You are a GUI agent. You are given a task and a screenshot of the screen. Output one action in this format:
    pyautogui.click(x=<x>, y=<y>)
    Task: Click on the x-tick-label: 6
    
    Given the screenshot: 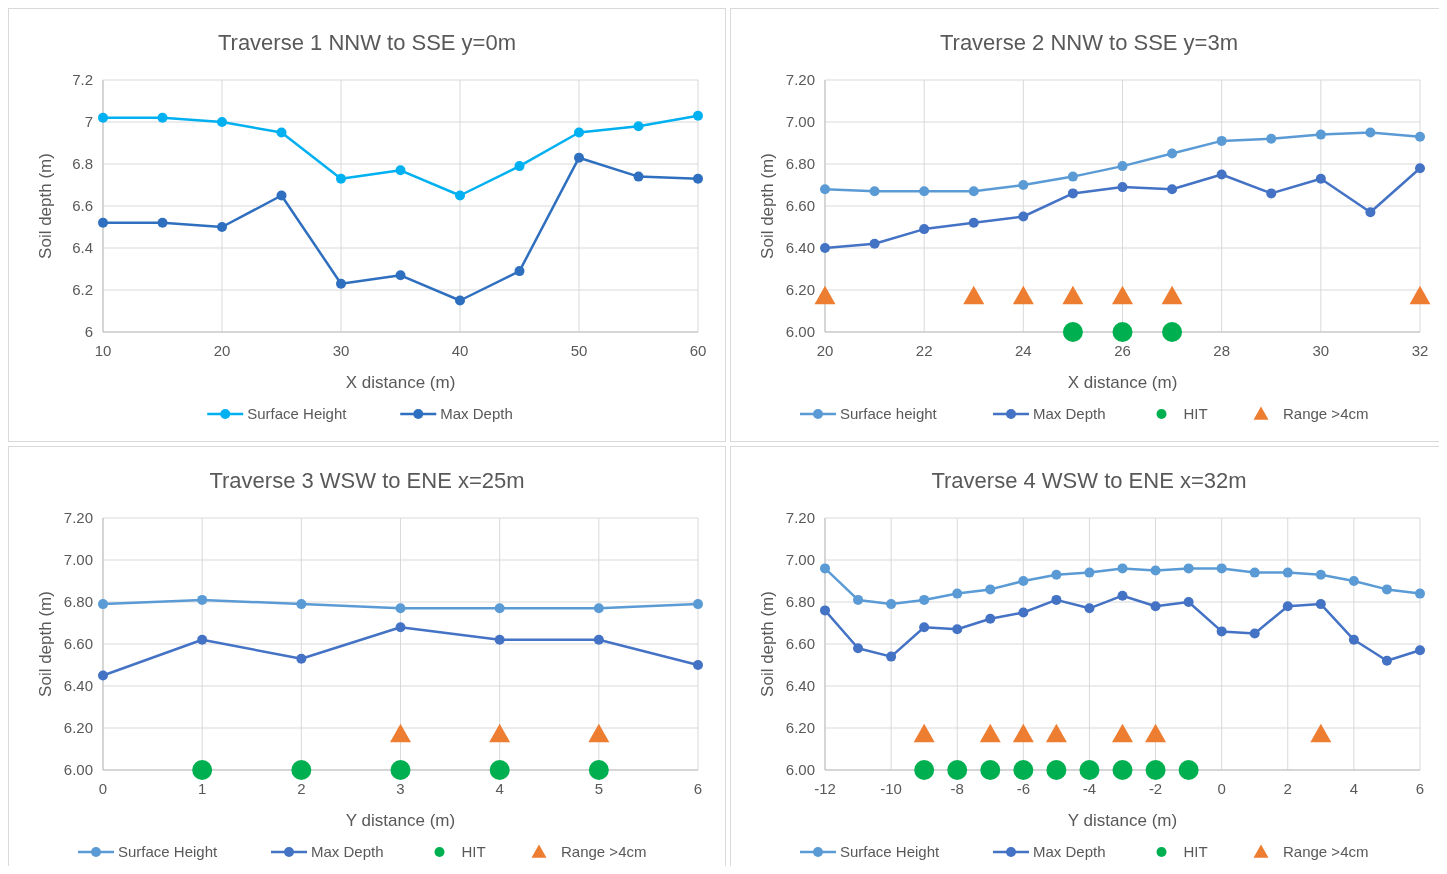 What is the action you would take?
    pyautogui.click(x=1420, y=788)
    